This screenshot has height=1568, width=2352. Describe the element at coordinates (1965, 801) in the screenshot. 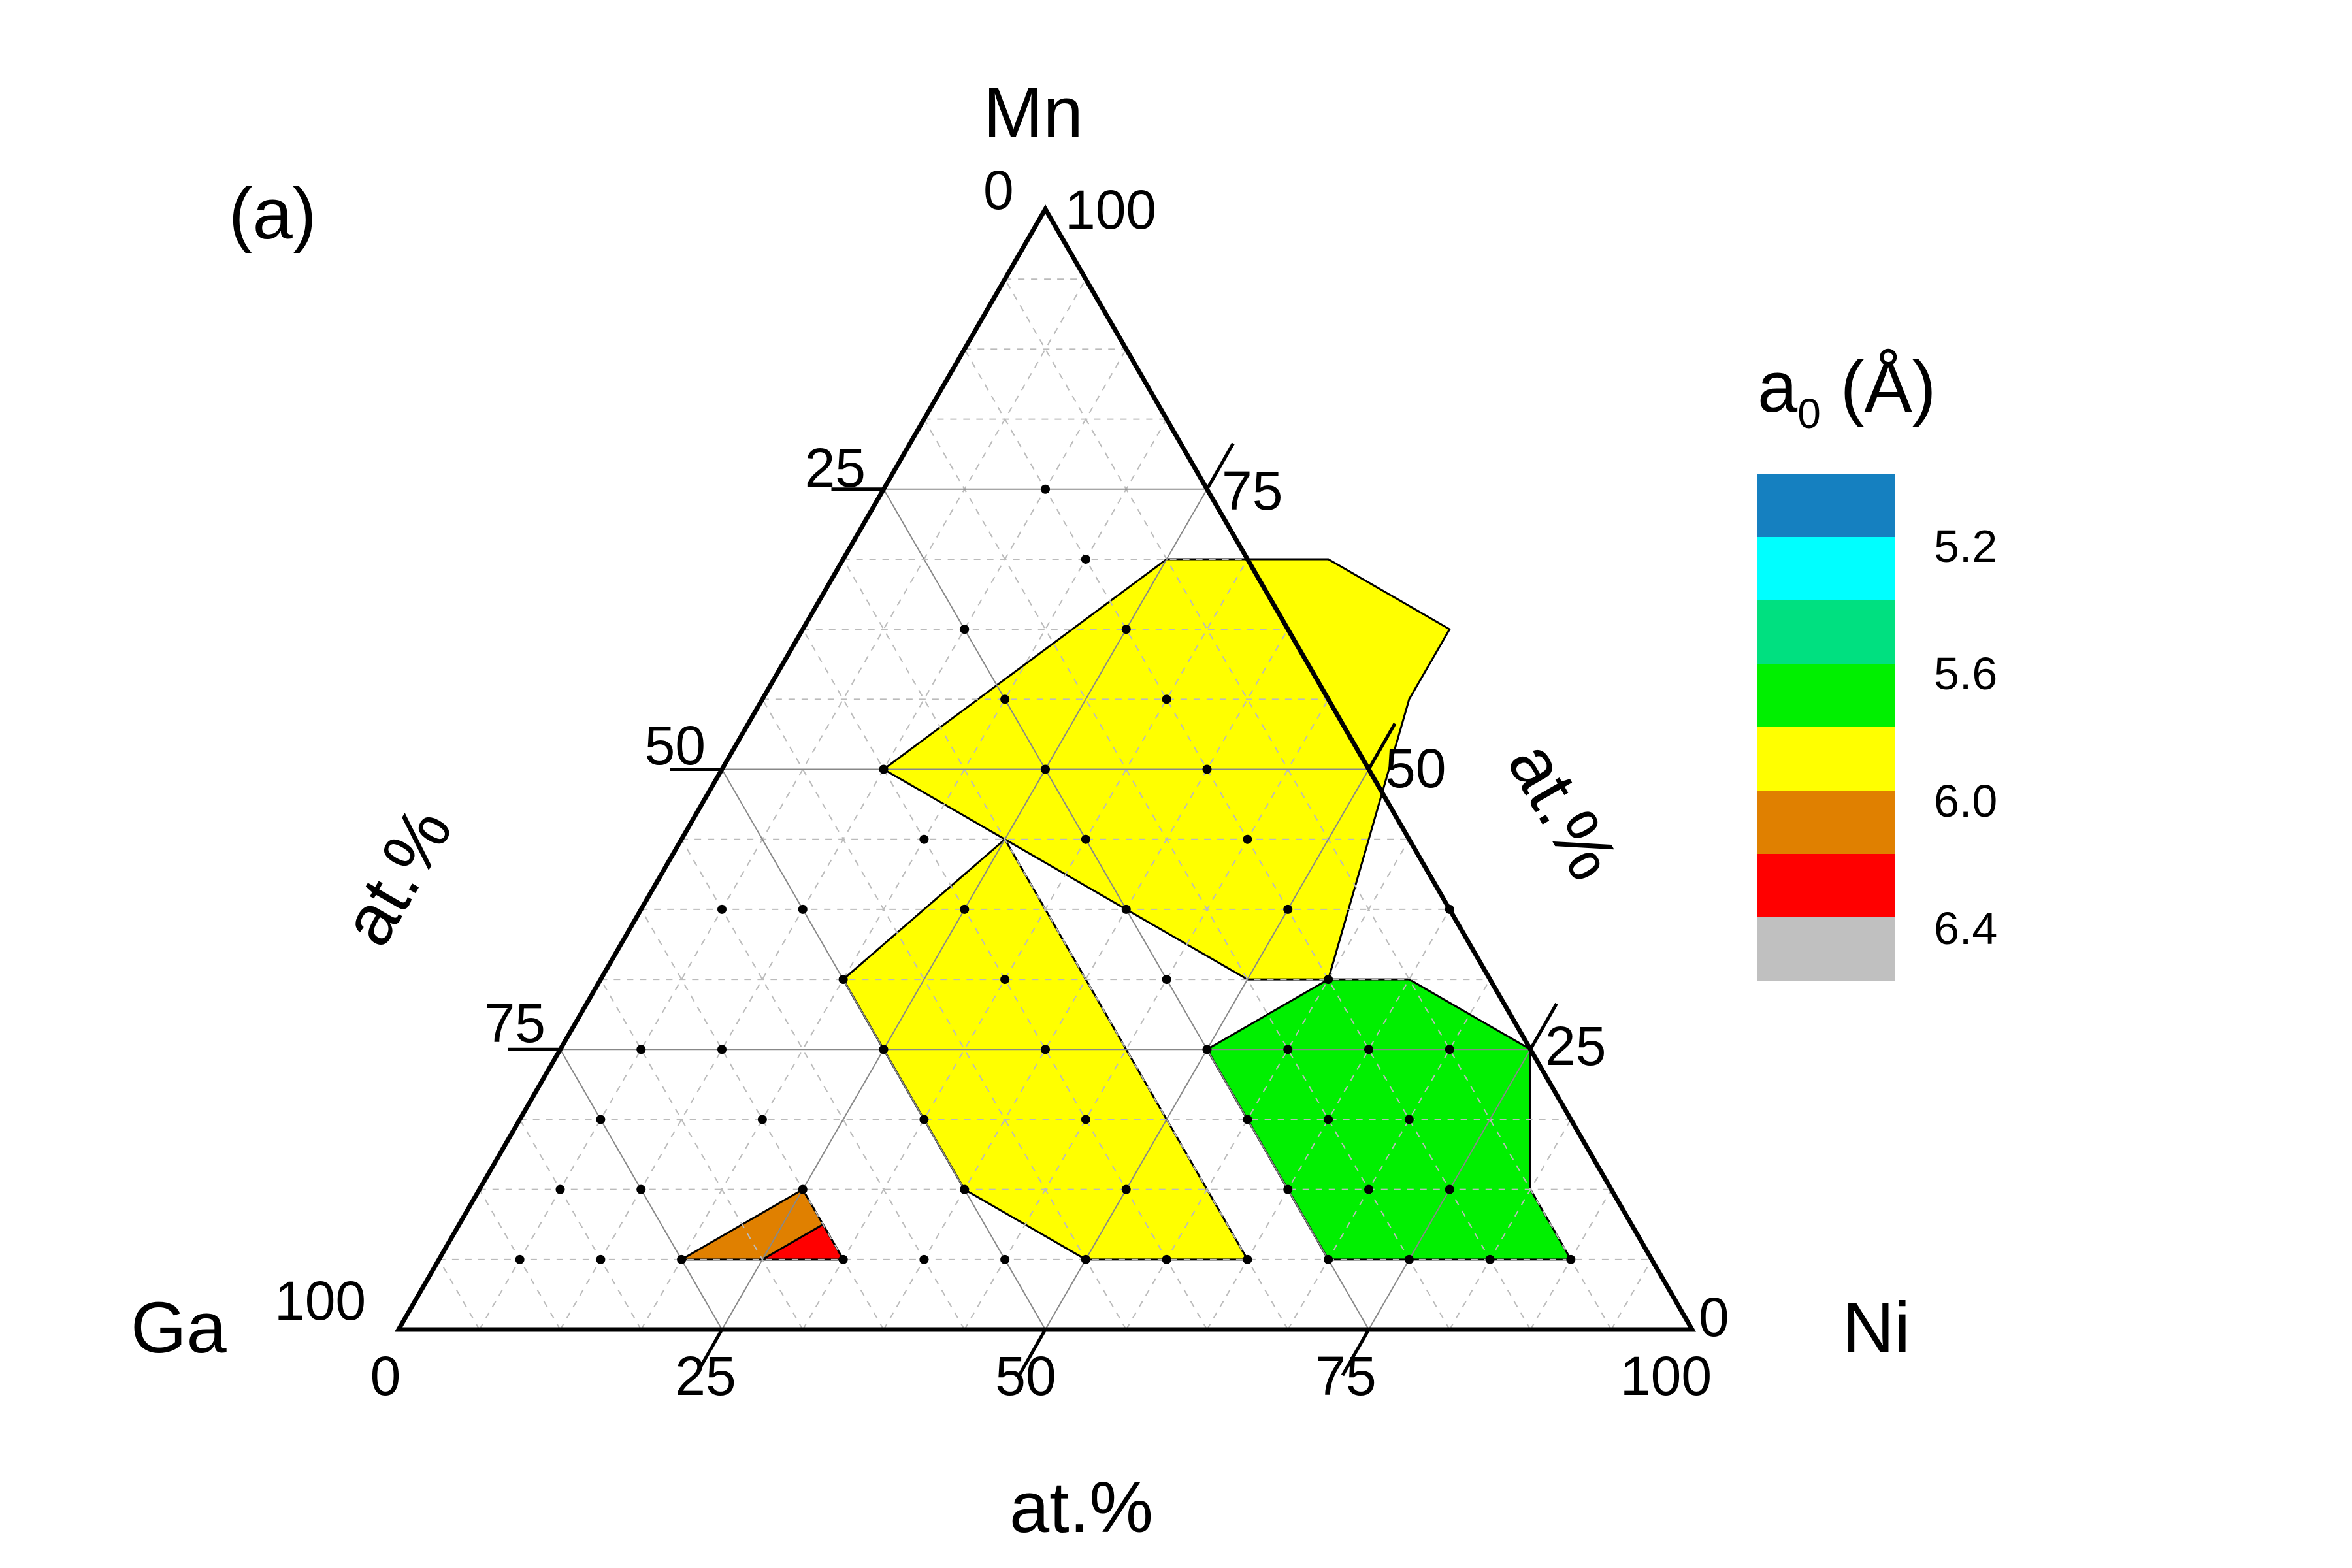

I see `colorbar-tick-6-0: 6.0` at that location.